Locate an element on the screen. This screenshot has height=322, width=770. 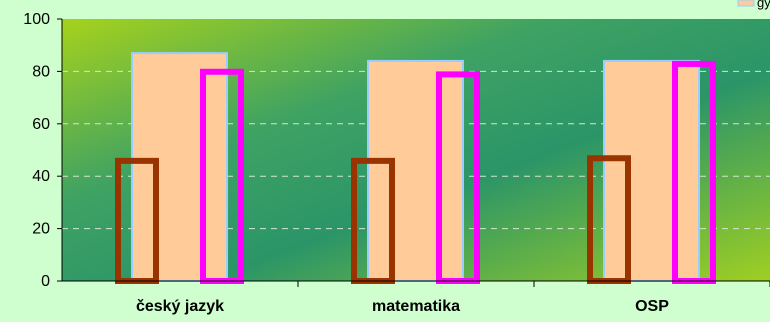
y-tick-label: 0 is located at coordinates (45, 281).